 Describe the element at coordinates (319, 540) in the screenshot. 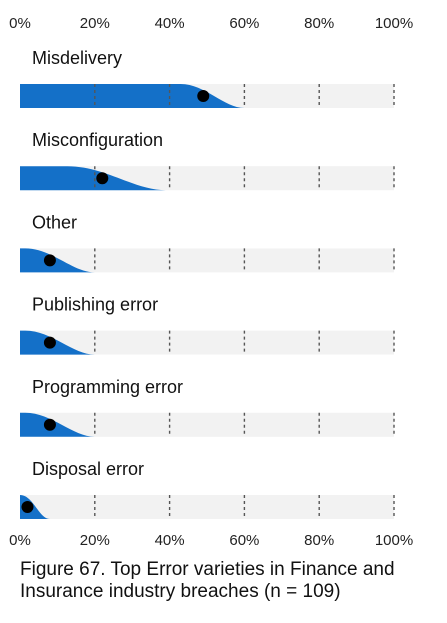

I see `bottom-axis-tick-label-4: 80%` at that location.